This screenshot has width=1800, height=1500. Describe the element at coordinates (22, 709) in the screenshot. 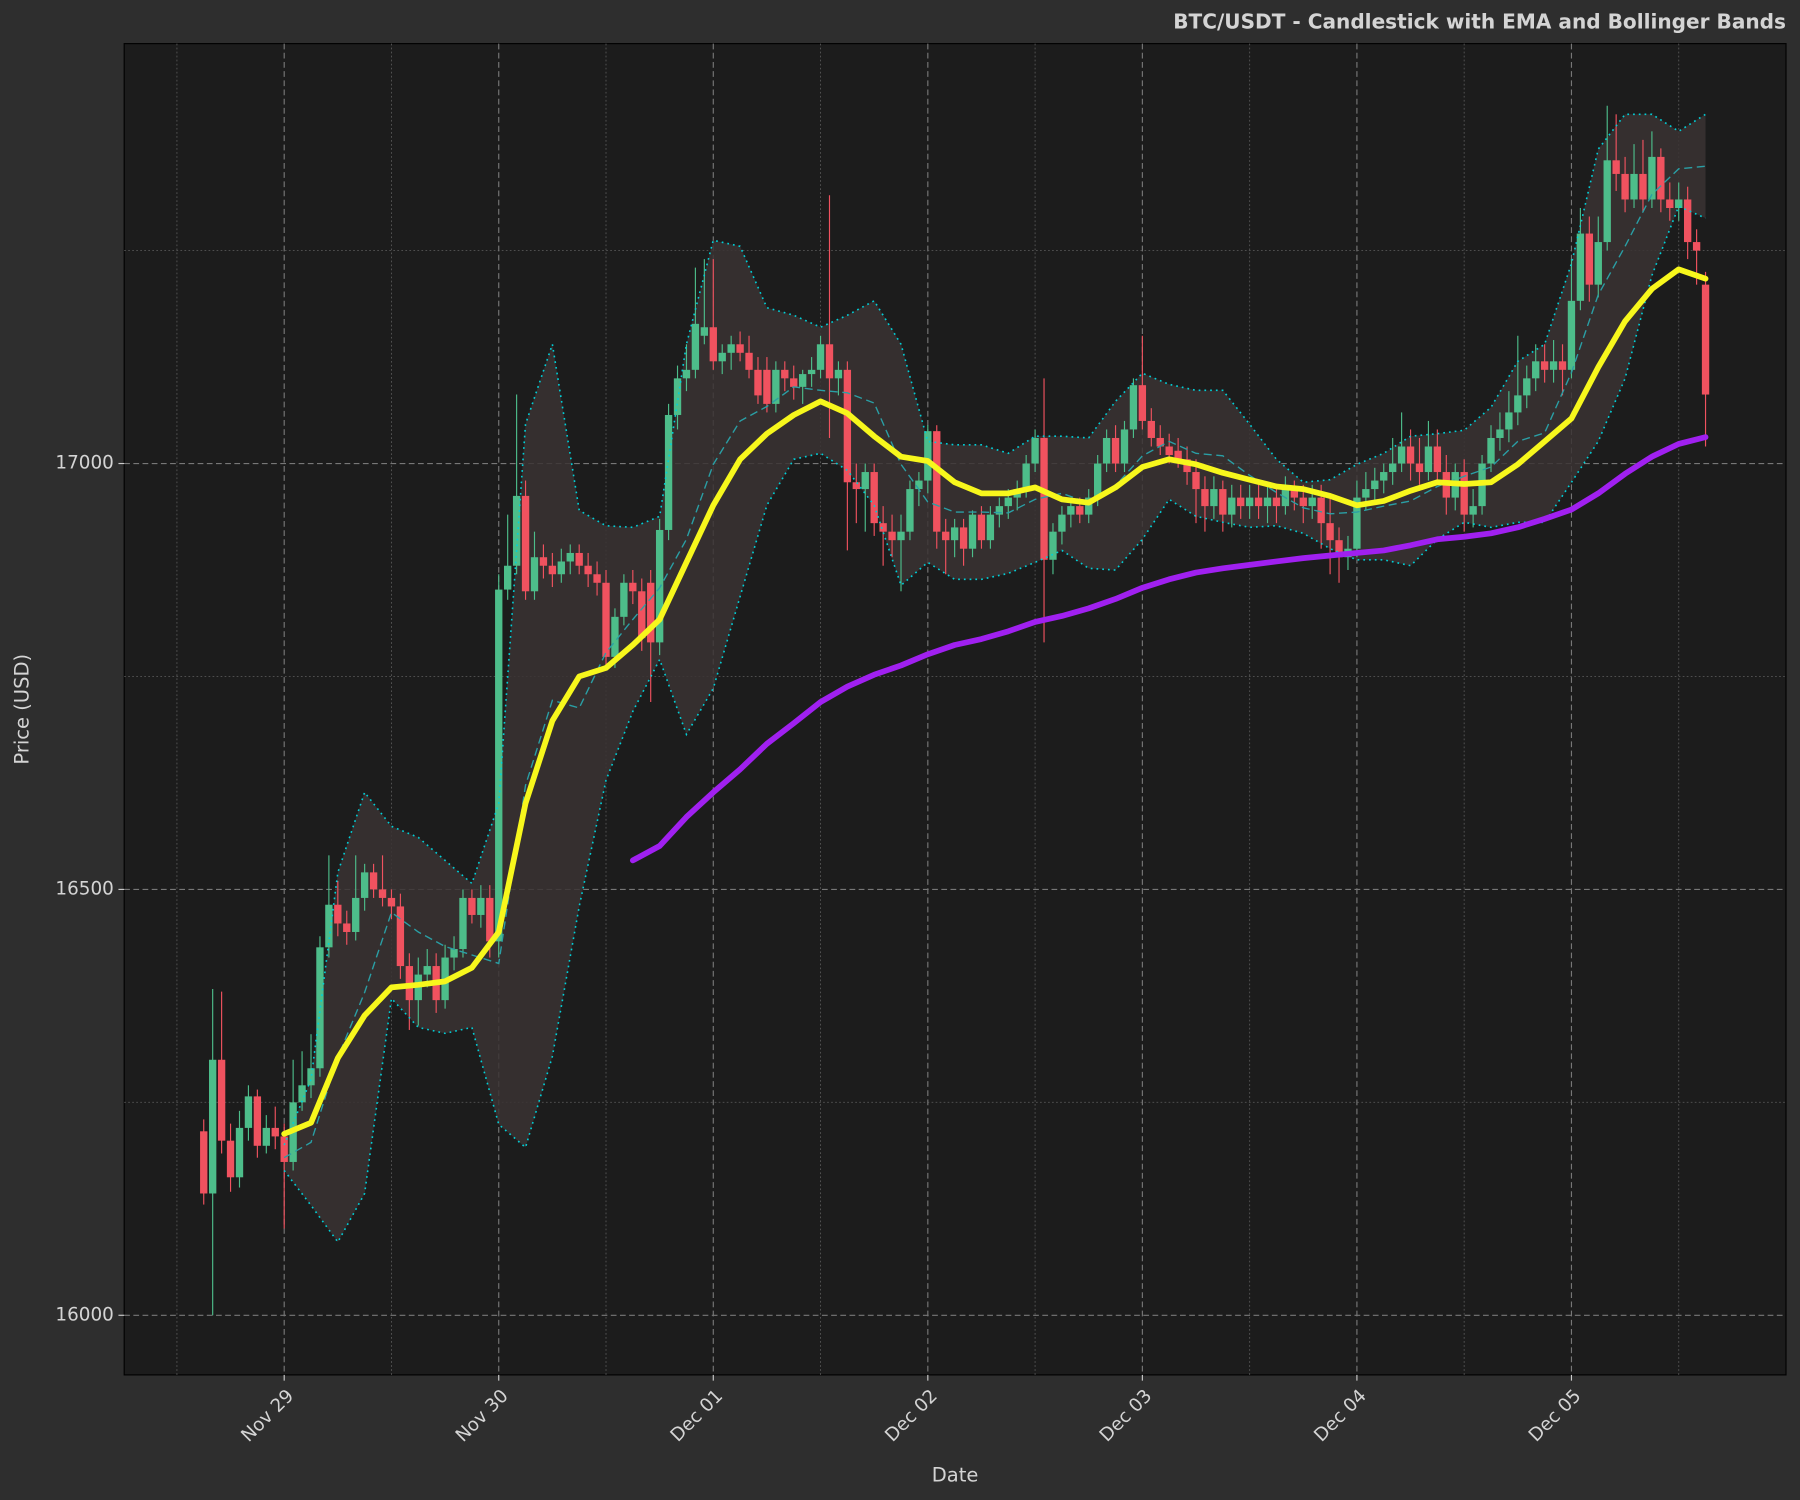

I see `y-axis-label: Price (USD)` at that location.